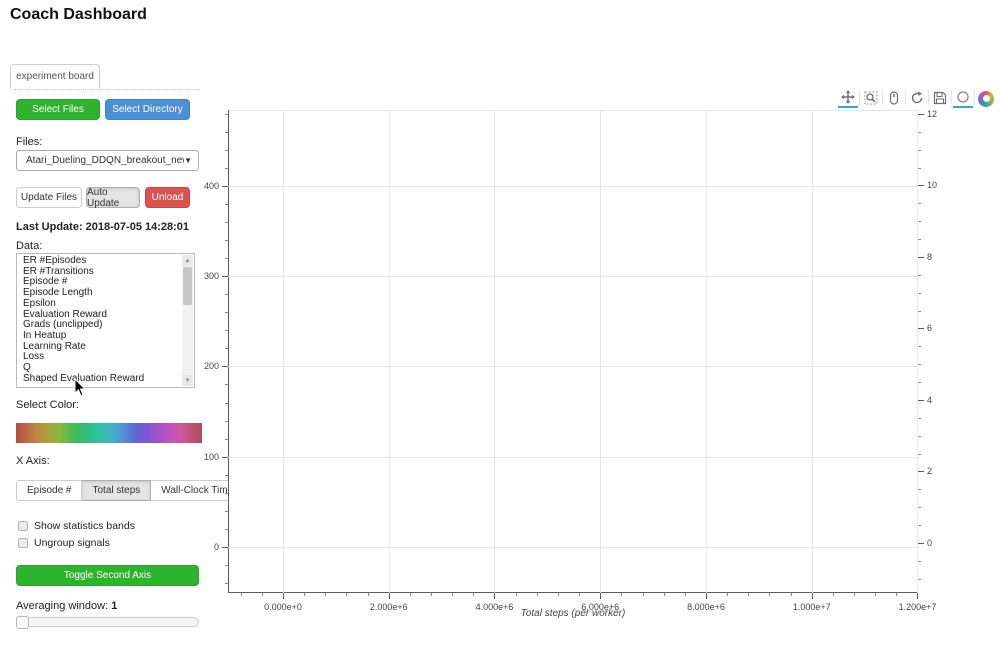  What do you see at coordinates (187, 260) in the screenshot?
I see `scroll-up-icon: ▲` at bounding box center [187, 260].